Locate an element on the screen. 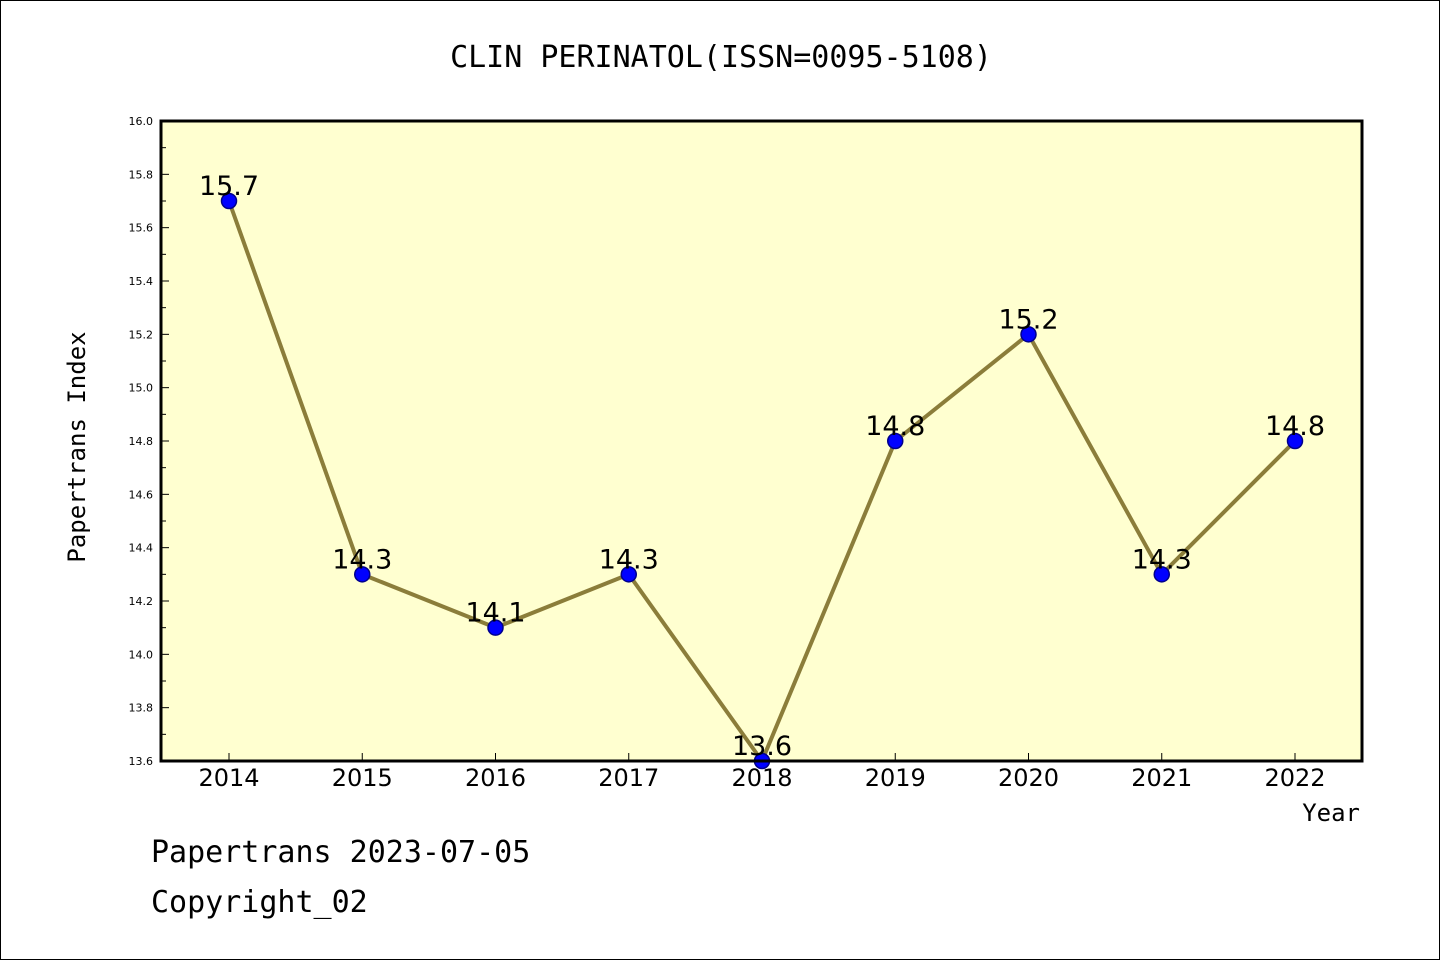 The height and width of the screenshot is (961, 1440). x-tick-label: 2019 is located at coordinates (895, 778).